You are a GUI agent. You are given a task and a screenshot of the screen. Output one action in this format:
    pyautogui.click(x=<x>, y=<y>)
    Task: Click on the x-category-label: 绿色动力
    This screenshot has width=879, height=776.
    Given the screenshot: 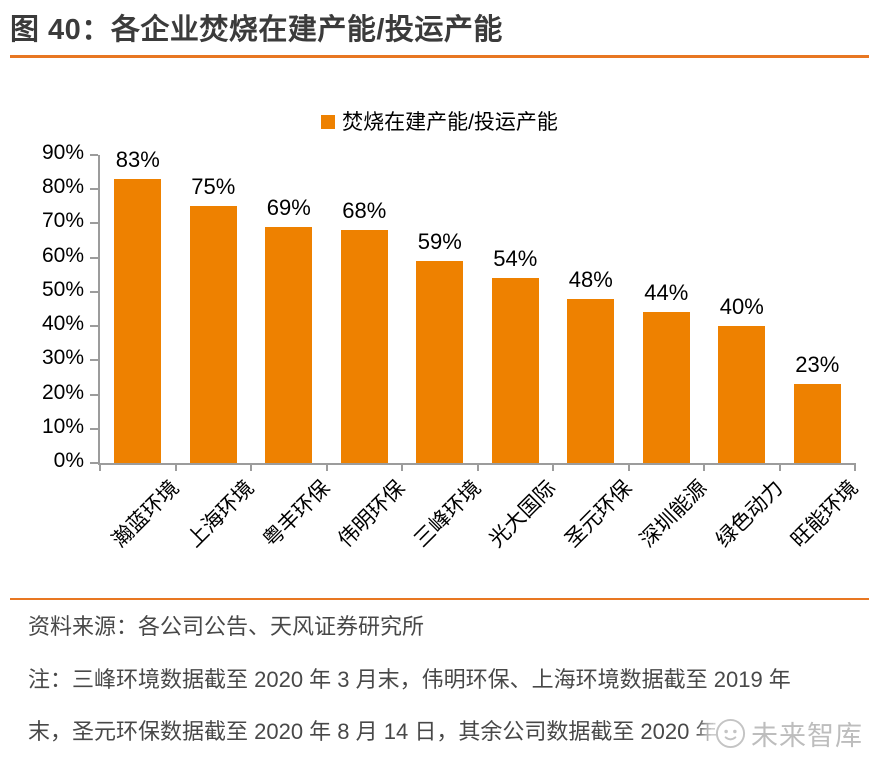 What is the action you would take?
    pyautogui.click(x=749, y=514)
    